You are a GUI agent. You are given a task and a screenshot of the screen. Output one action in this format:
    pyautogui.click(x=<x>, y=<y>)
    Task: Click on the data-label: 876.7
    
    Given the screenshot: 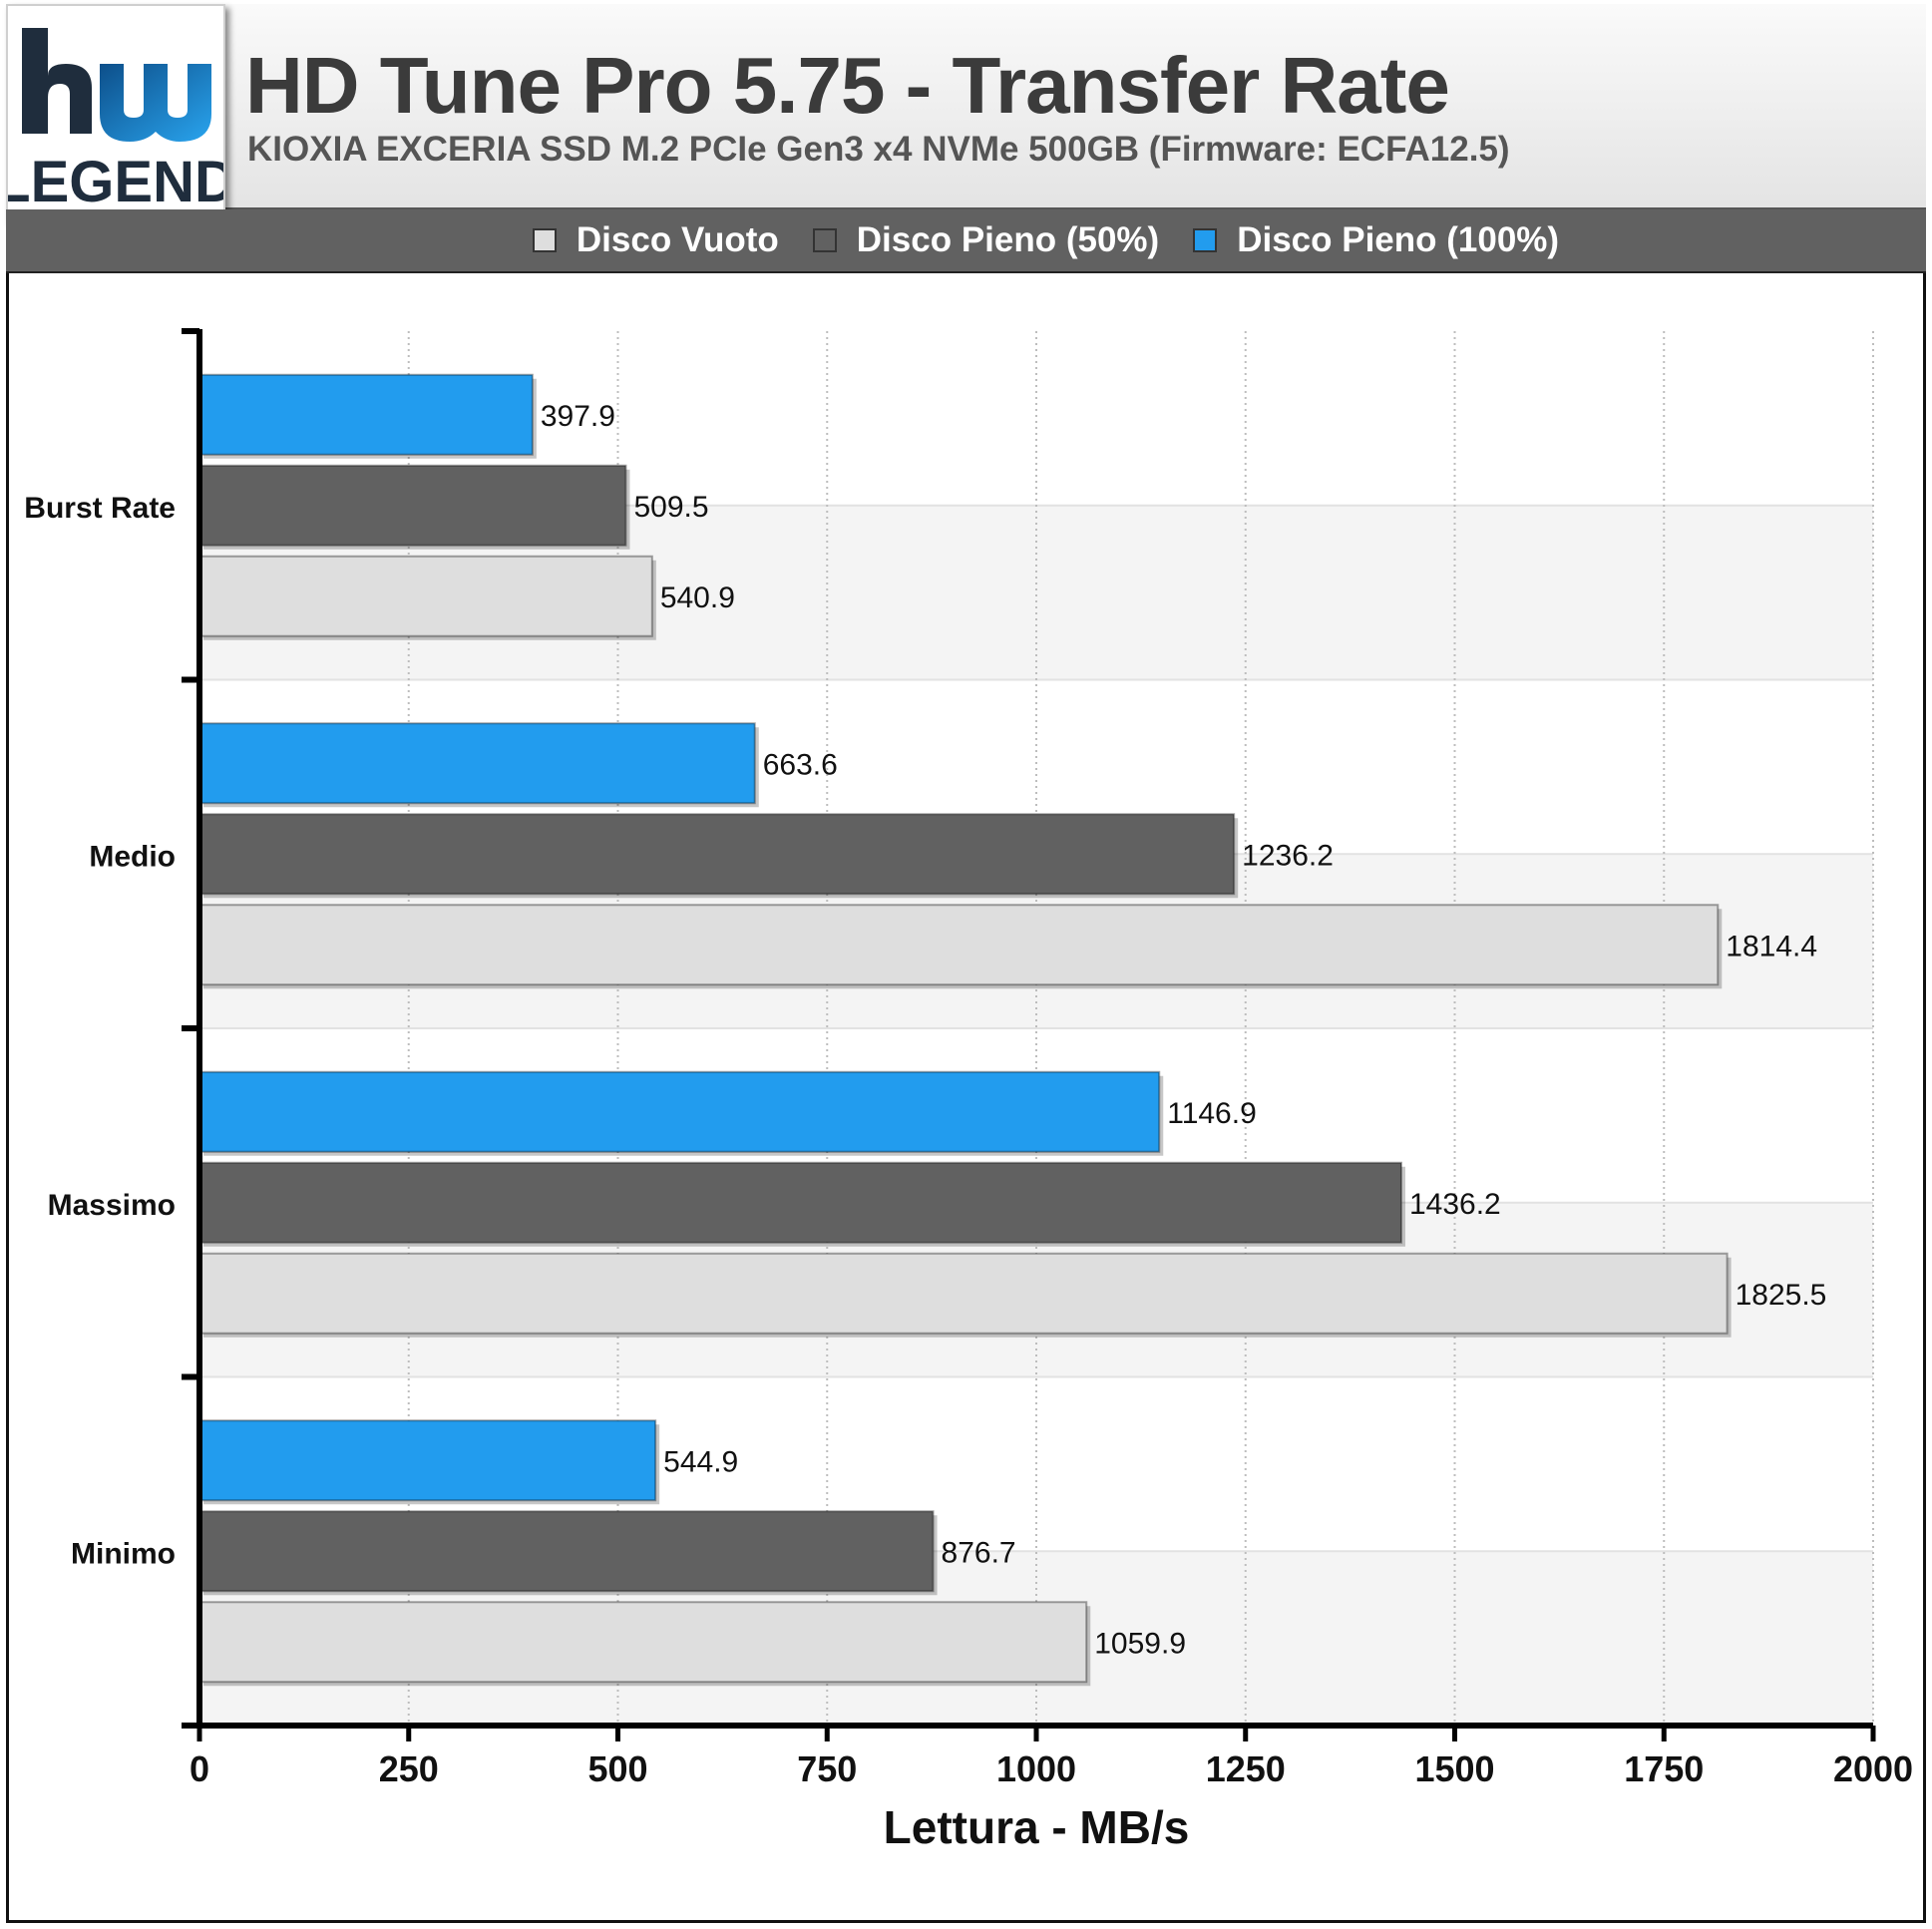 What is the action you would take?
    pyautogui.click(x=979, y=1552)
    